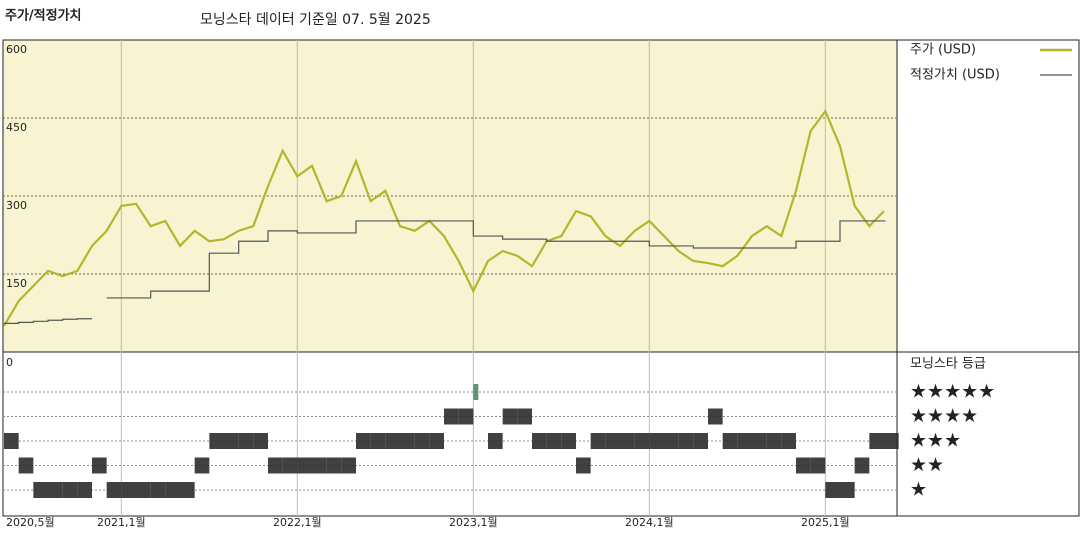 Image resolution: width=1080 pixels, height=540 pixels. What do you see at coordinates (297, 522) in the screenshot?
I see `x-tick-label: 2022,1월` at bounding box center [297, 522].